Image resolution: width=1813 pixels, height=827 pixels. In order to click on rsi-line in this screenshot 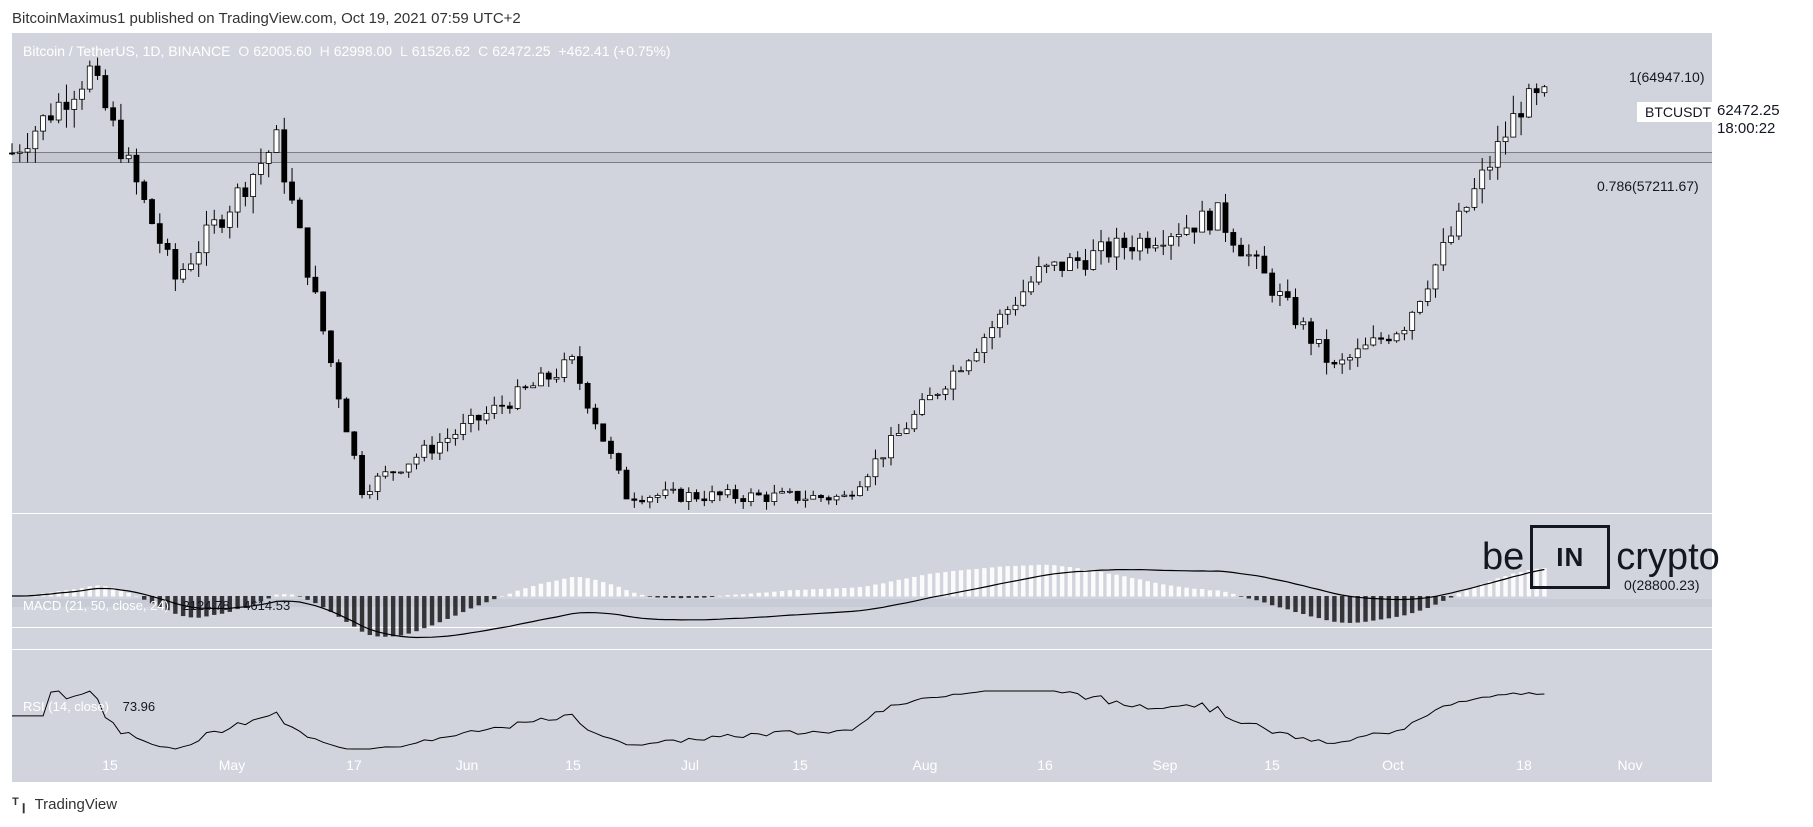, I will do `click(778, 720)`.